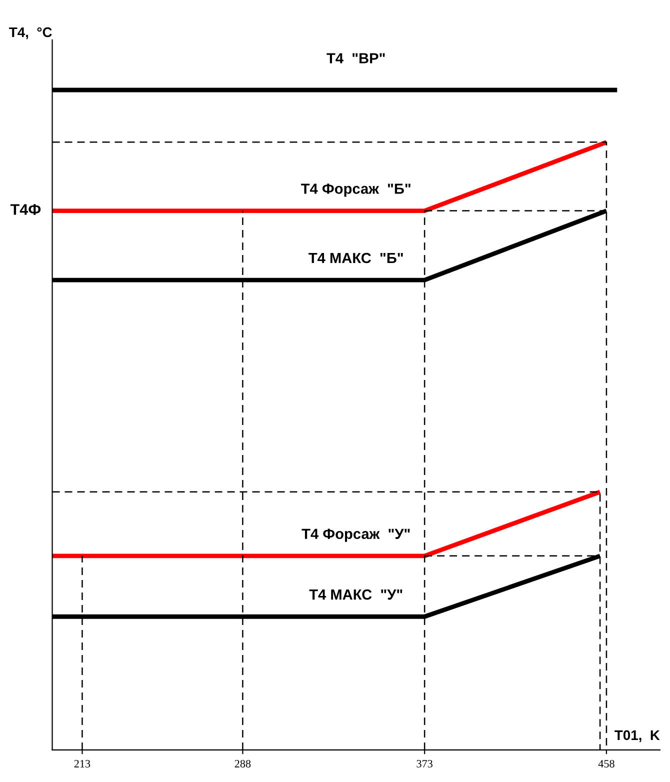 This screenshot has height=782, width=670. Describe the element at coordinates (355, 190) in the screenshot. I see `series-label: T4 Форсаж "Б"` at that location.